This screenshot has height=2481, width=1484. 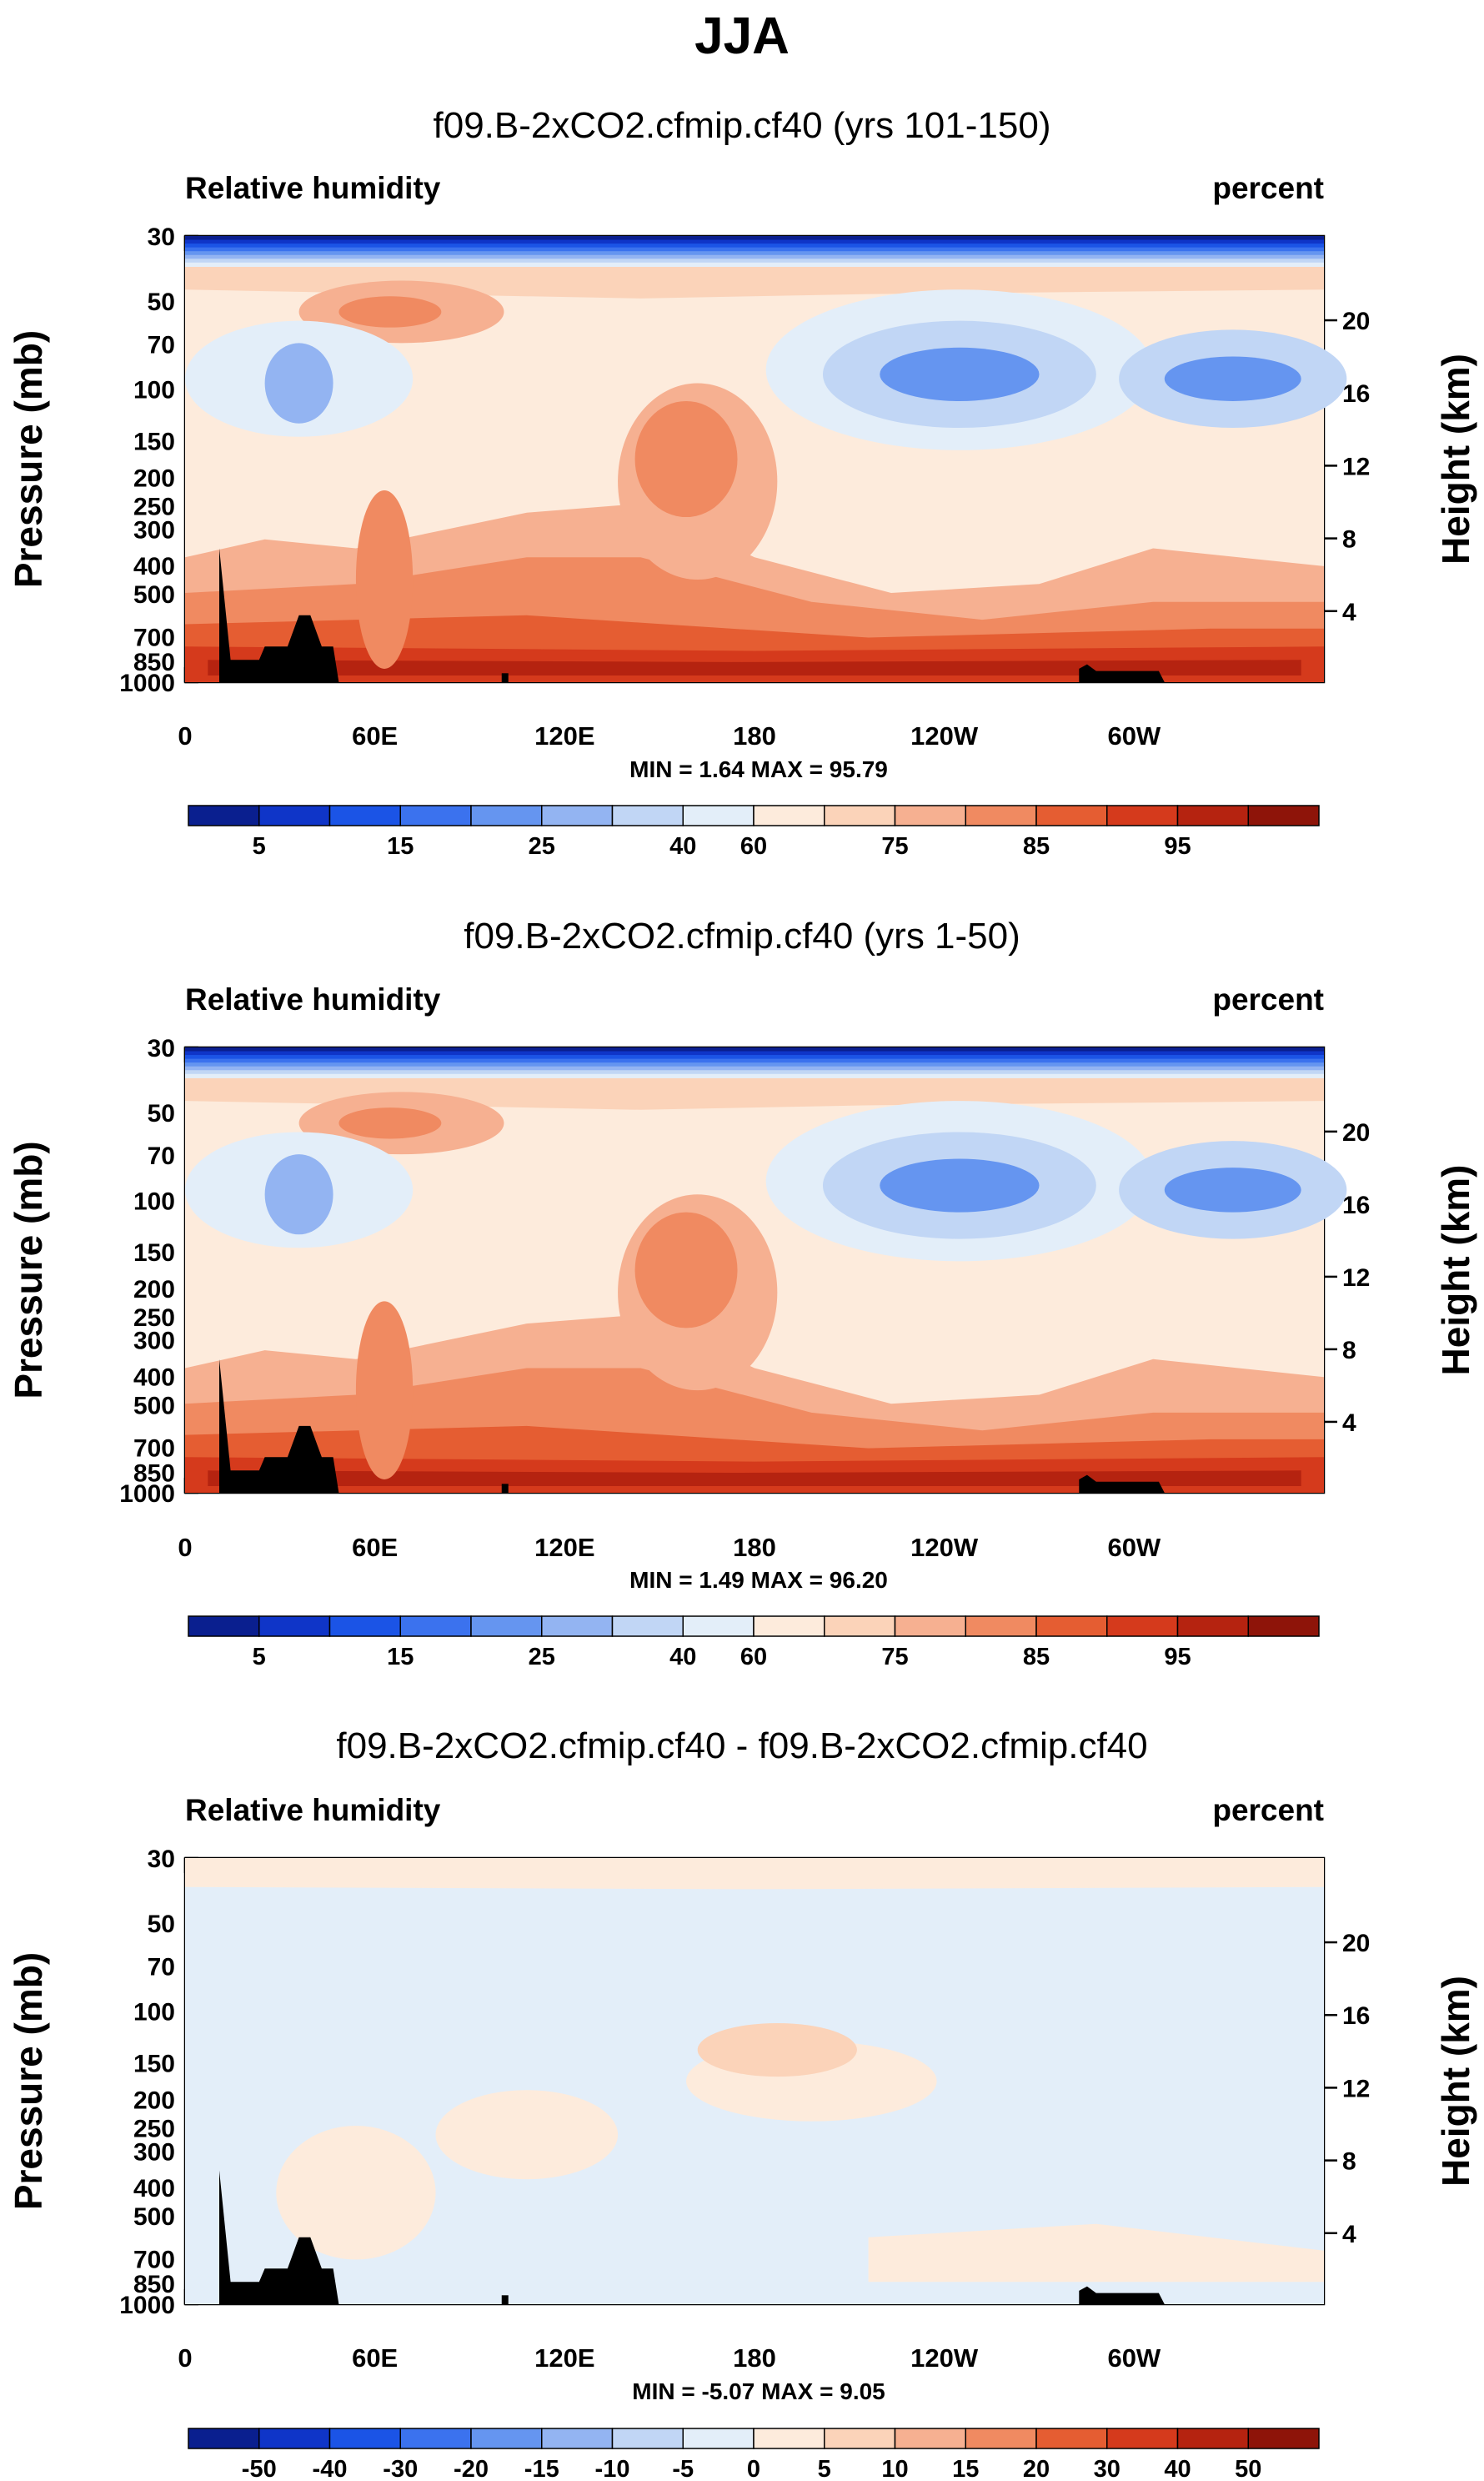 I want to click on colorbar-label: -40, so click(x=330, y=2468).